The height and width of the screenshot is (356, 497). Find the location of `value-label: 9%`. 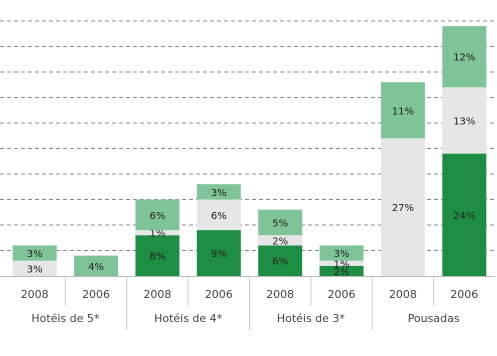

value-label: 9% is located at coordinates (219, 254).